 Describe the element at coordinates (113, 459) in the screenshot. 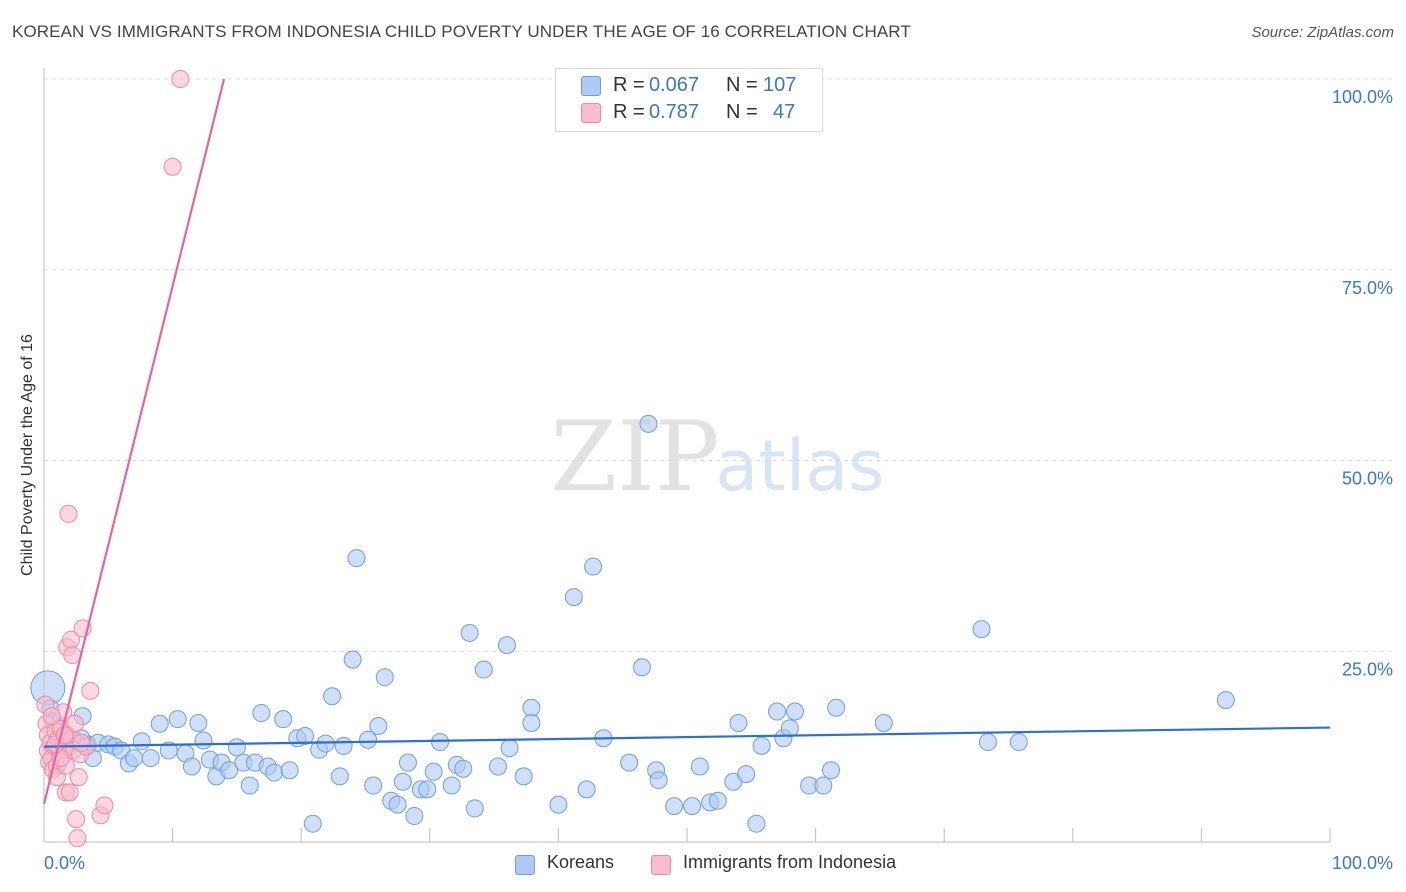

I see `indonesia-points` at that location.